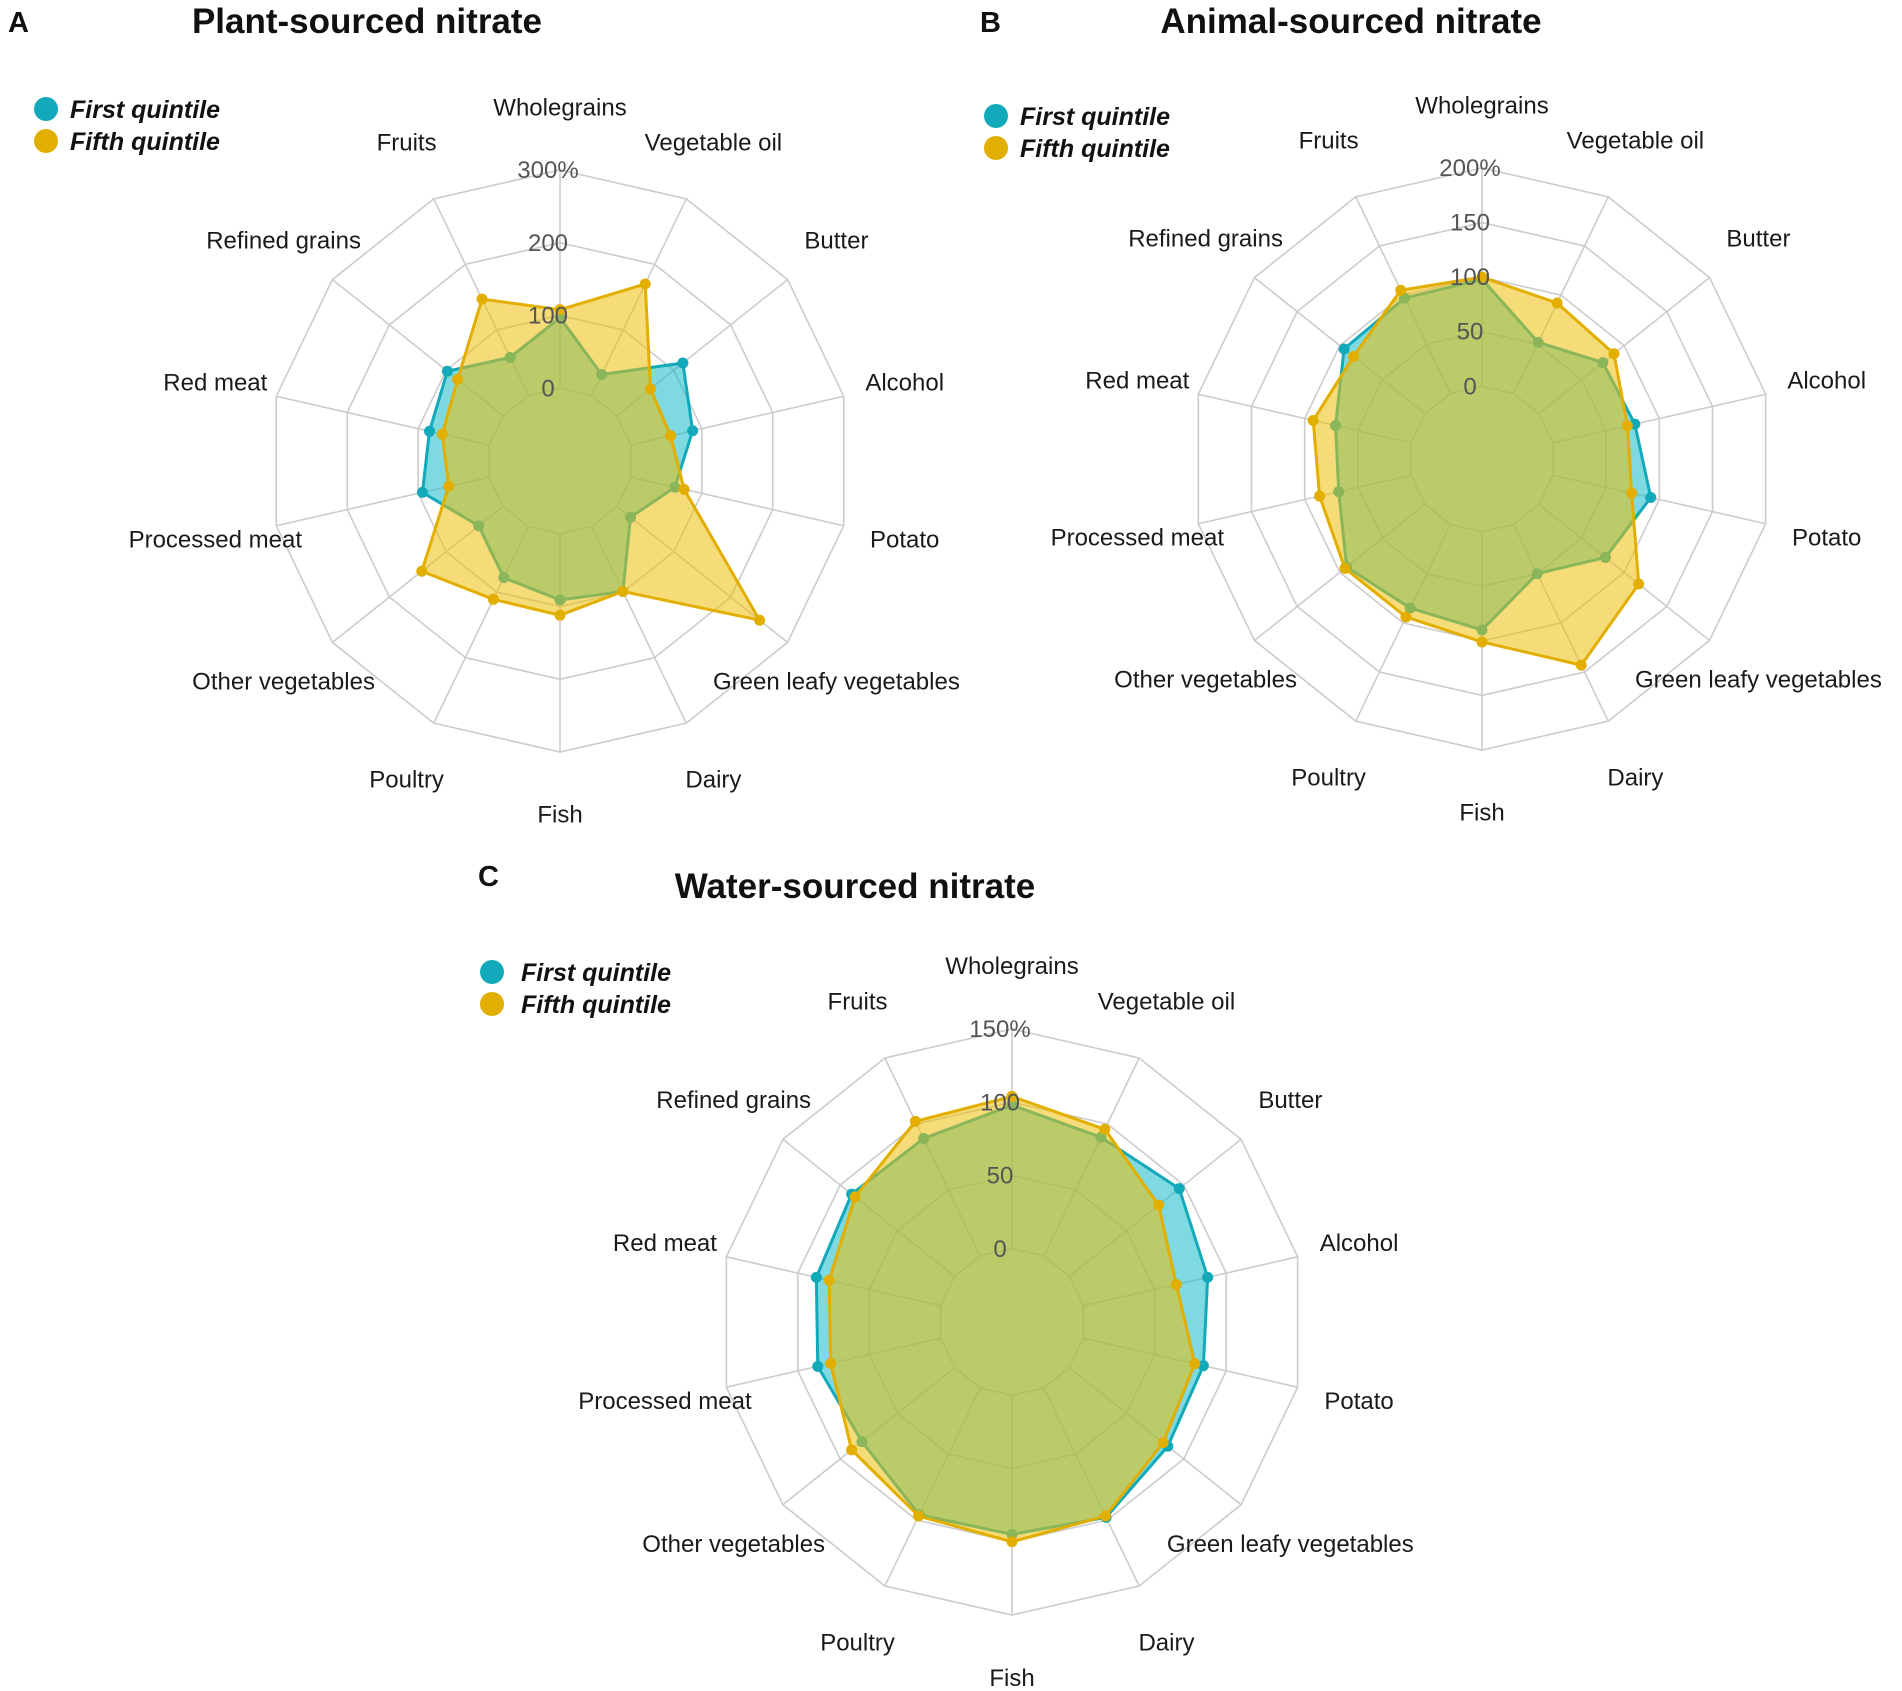 The height and width of the screenshot is (1691, 1902). I want to click on tick-label: 0, so click(1469, 386).